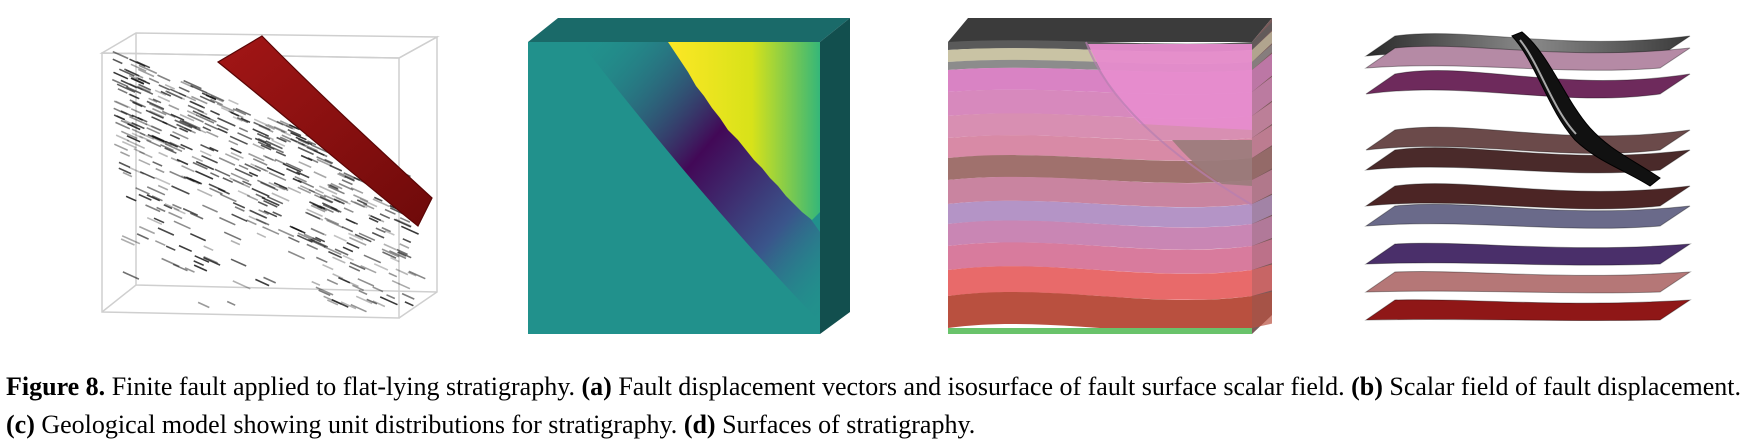 This screenshot has height=445, width=1760. What do you see at coordinates (845, 424) in the screenshot?
I see `caption-text-d: Surfaces of stratigraphy.` at bounding box center [845, 424].